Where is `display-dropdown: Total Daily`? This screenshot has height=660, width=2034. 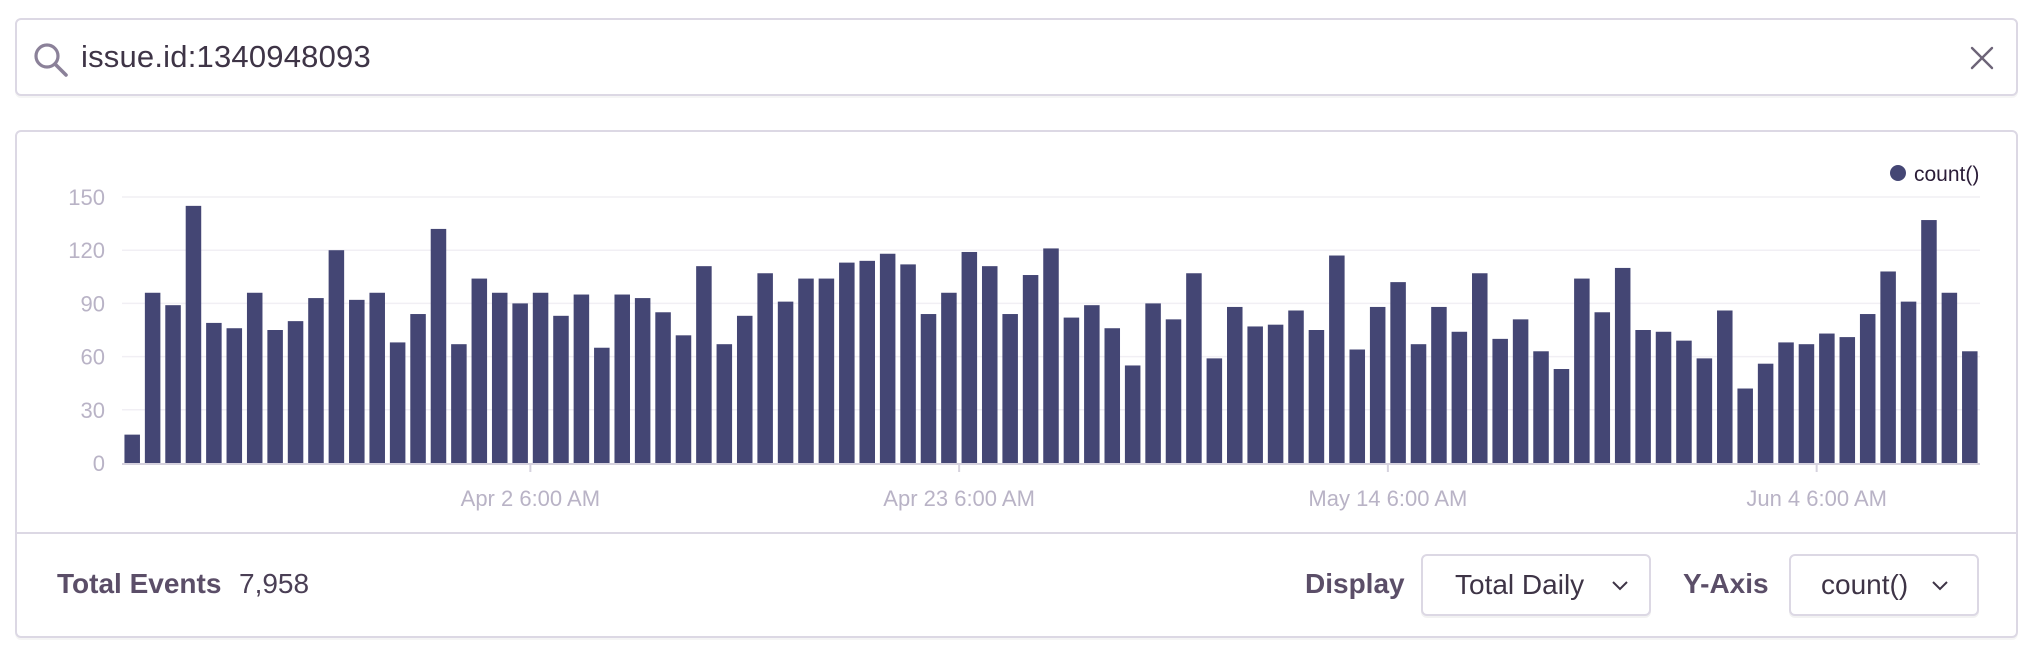
display-dropdown: Total Daily is located at coordinates (1536, 585).